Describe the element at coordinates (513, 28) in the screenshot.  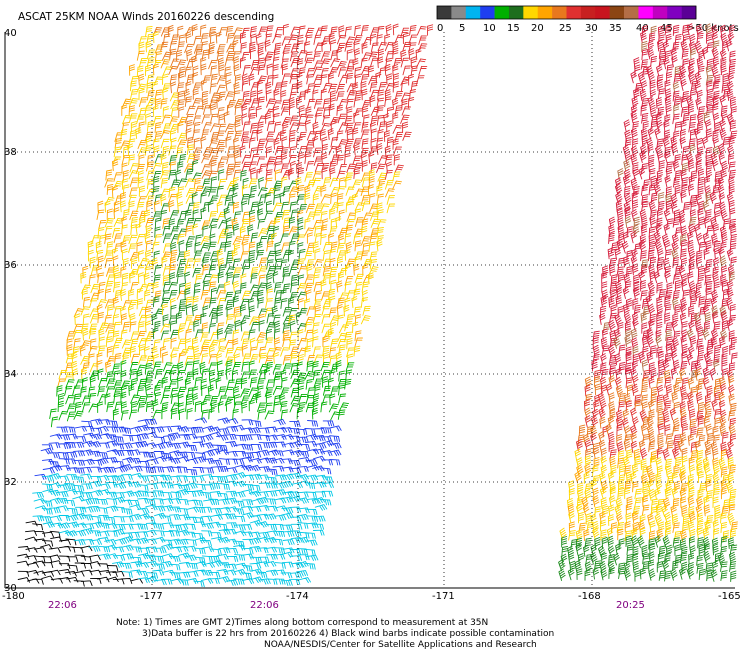
I see `colorbar-label: 15` at that location.